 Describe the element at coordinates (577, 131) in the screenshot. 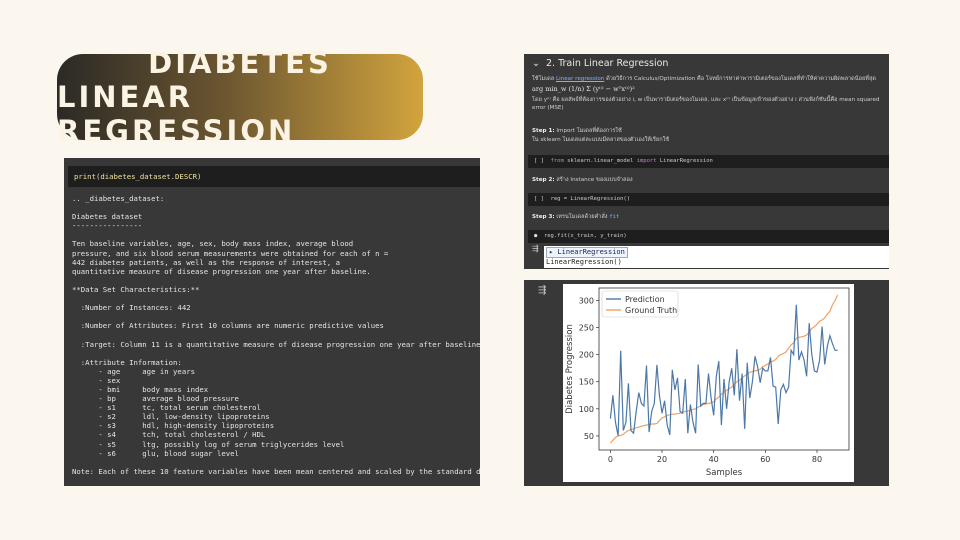

I see `step1: Step 1: Import โมเดลที่ต้องการใช้` at that location.